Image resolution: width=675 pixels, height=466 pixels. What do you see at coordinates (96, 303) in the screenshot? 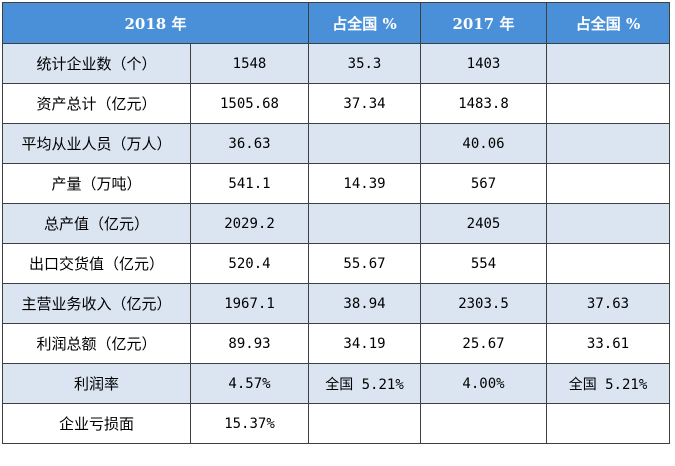
I see `row-label: 主营业务收入（亿元）` at bounding box center [96, 303].